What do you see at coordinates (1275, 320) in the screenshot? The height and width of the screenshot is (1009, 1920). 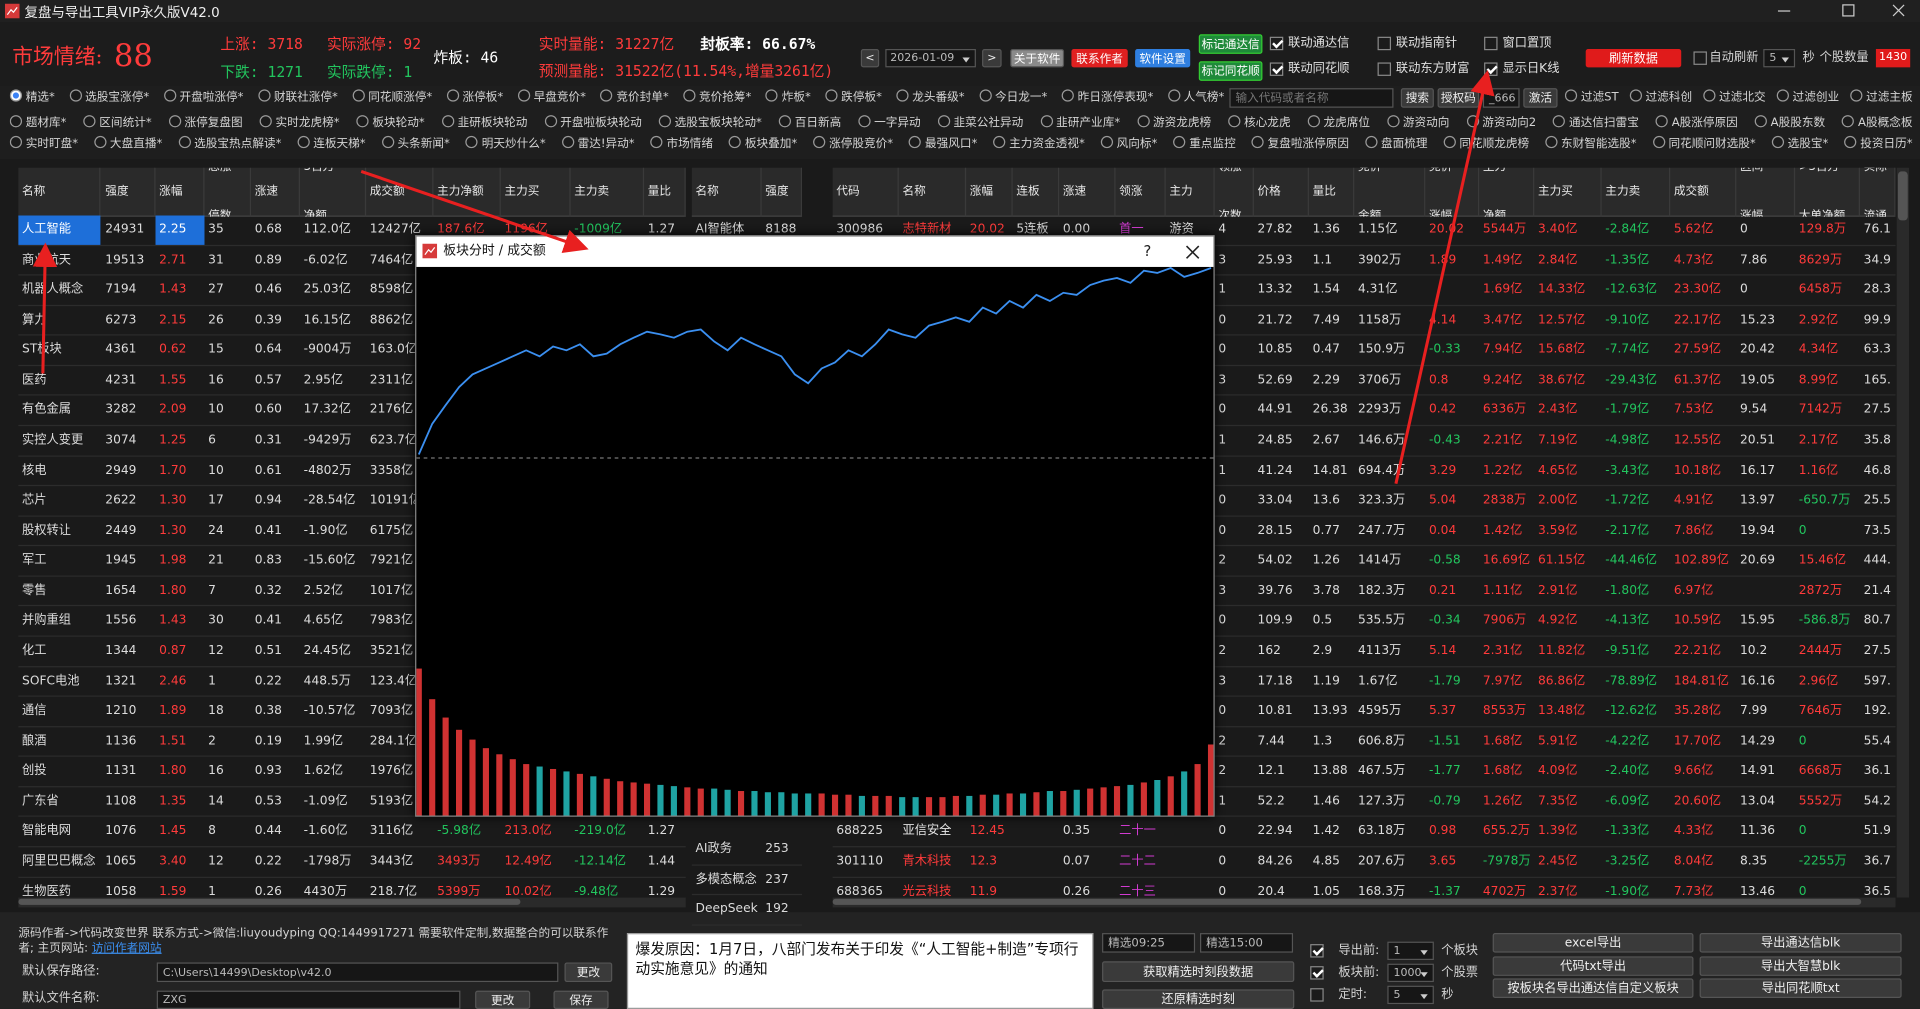 I see `table-cell: 21.72` at bounding box center [1275, 320].